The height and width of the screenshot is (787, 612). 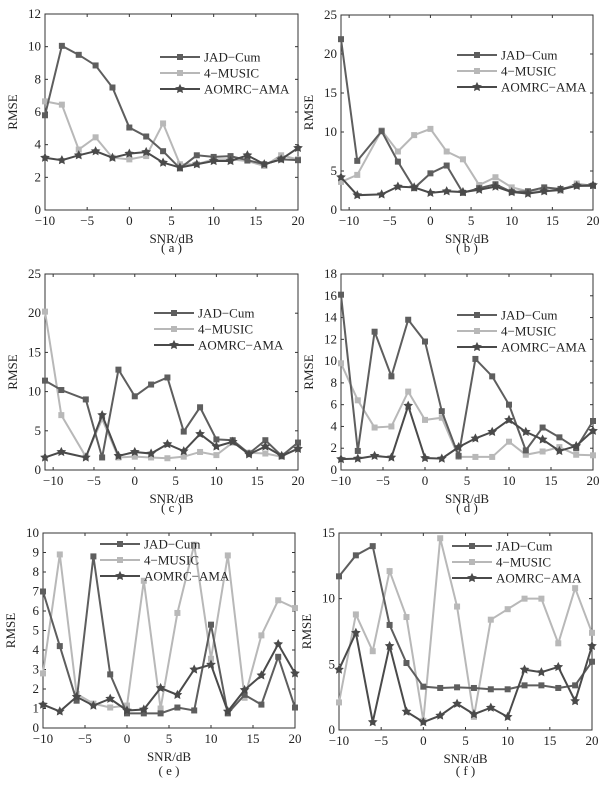 I want to click on x-tick-label: −5, so click(x=381, y=740).